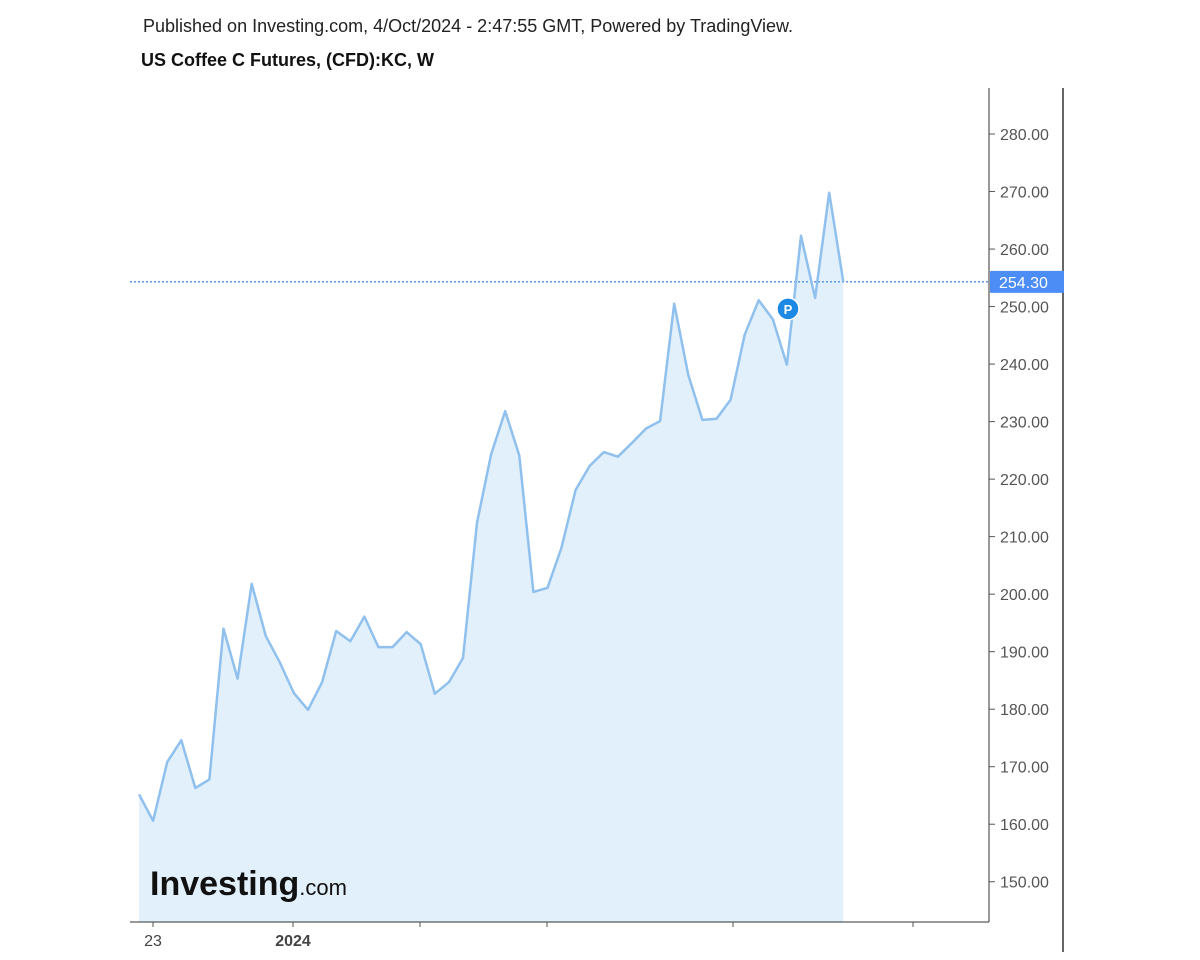 This screenshot has height=960, width=1200. Describe the element at coordinates (1024, 135) in the screenshot. I see `y-tick-label: 280.00` at that location.